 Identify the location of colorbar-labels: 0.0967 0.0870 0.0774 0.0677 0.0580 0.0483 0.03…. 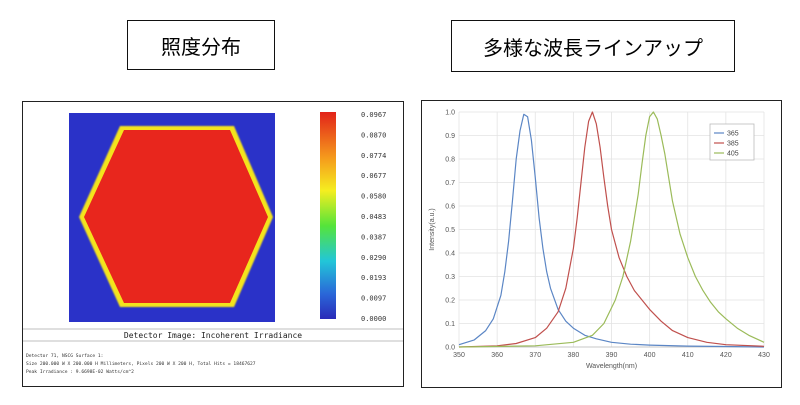
(373, 217).